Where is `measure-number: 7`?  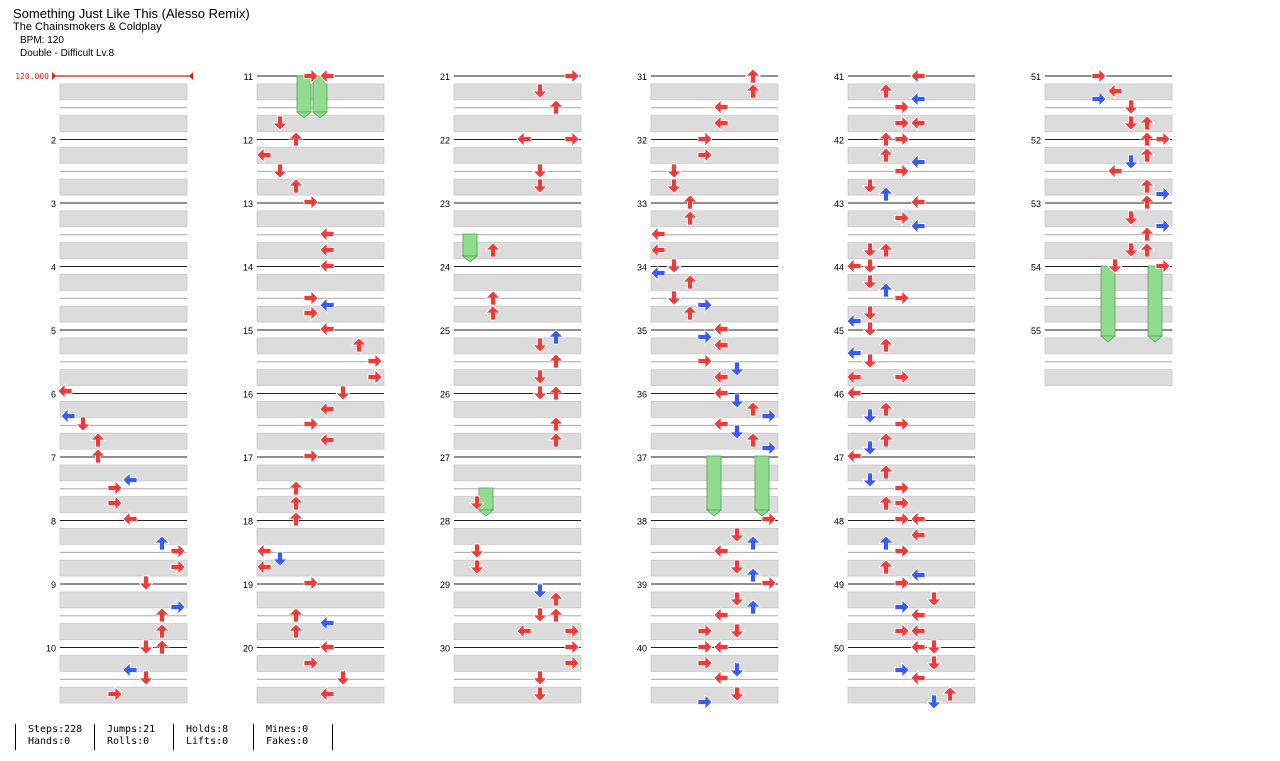 measure-number: 7 is located at coordinates (53, 458).